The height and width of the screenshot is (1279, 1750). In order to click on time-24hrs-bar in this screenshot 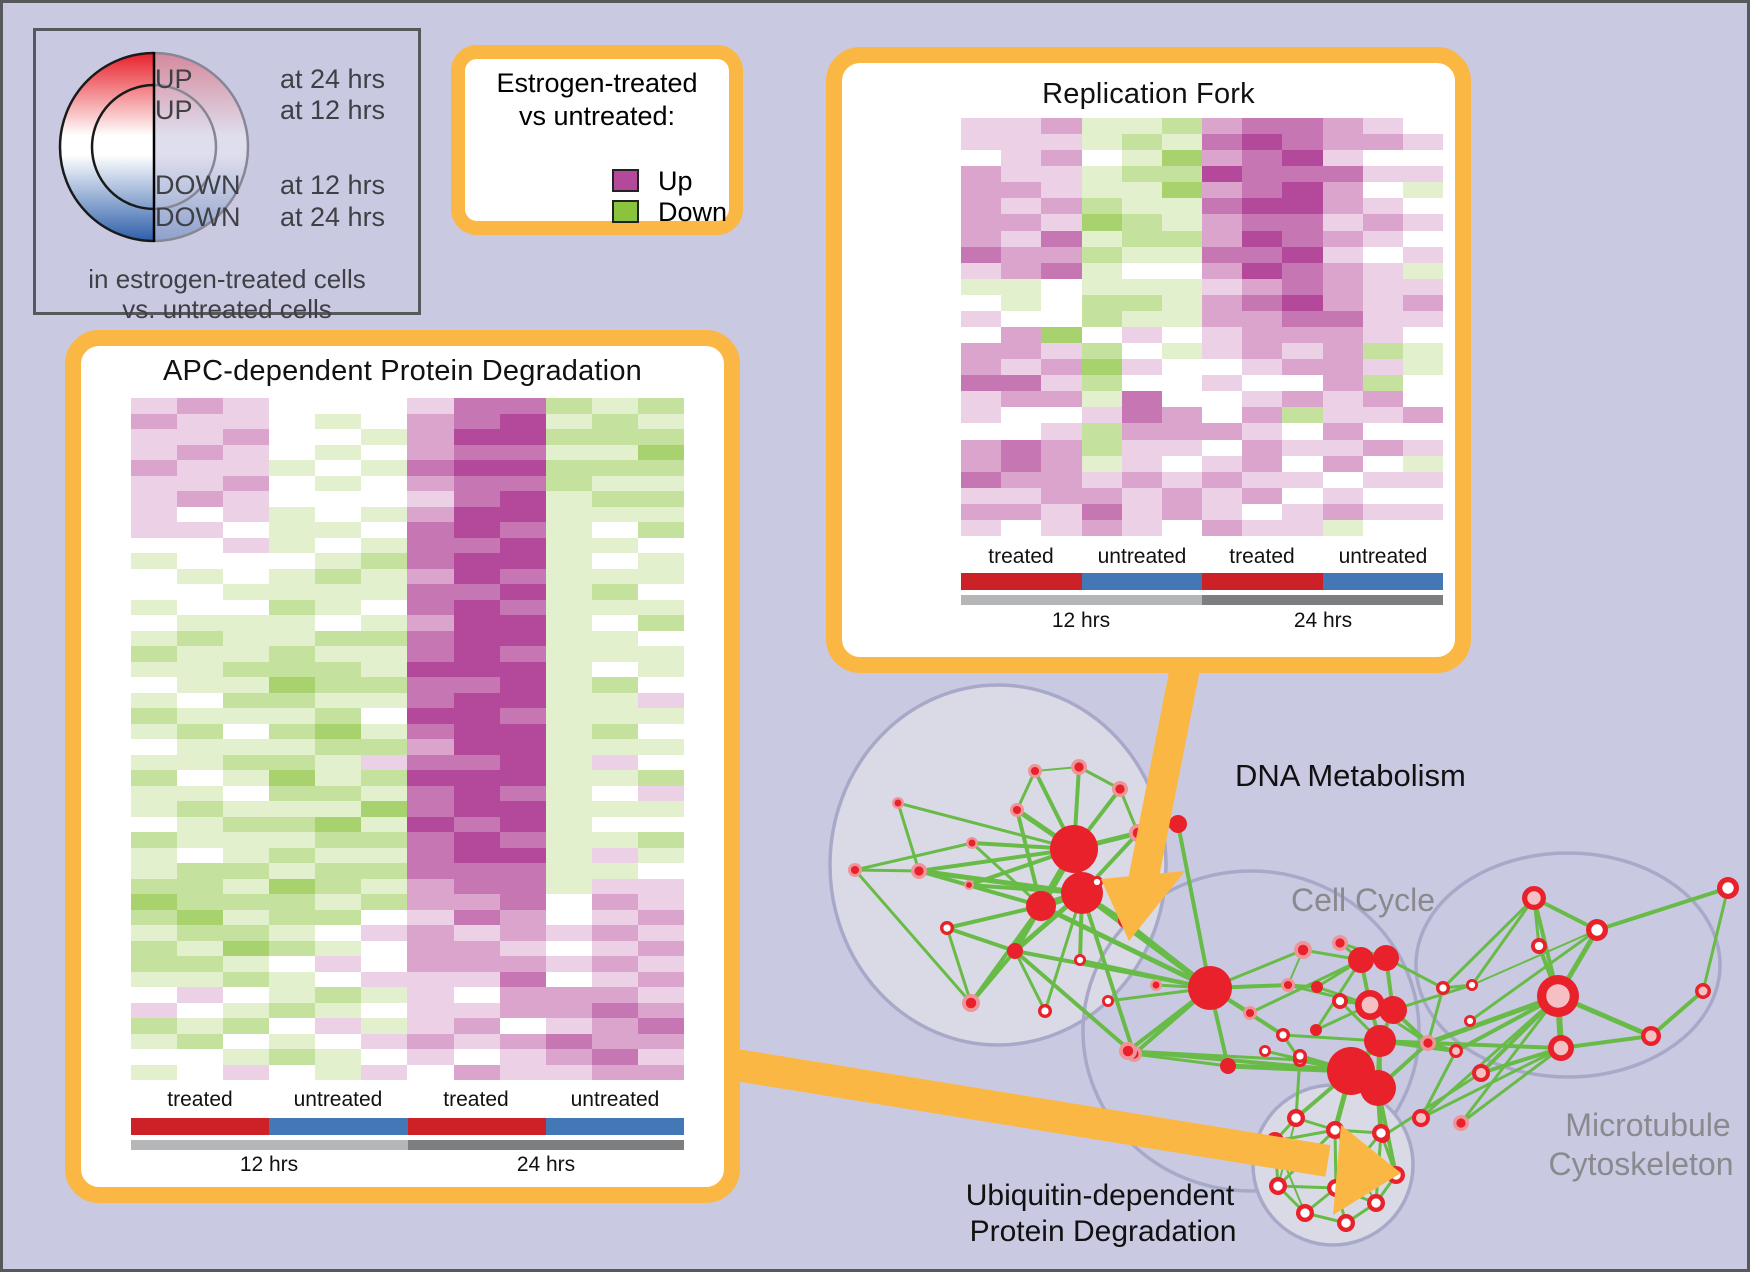, I will do `click(545, 1145)`.